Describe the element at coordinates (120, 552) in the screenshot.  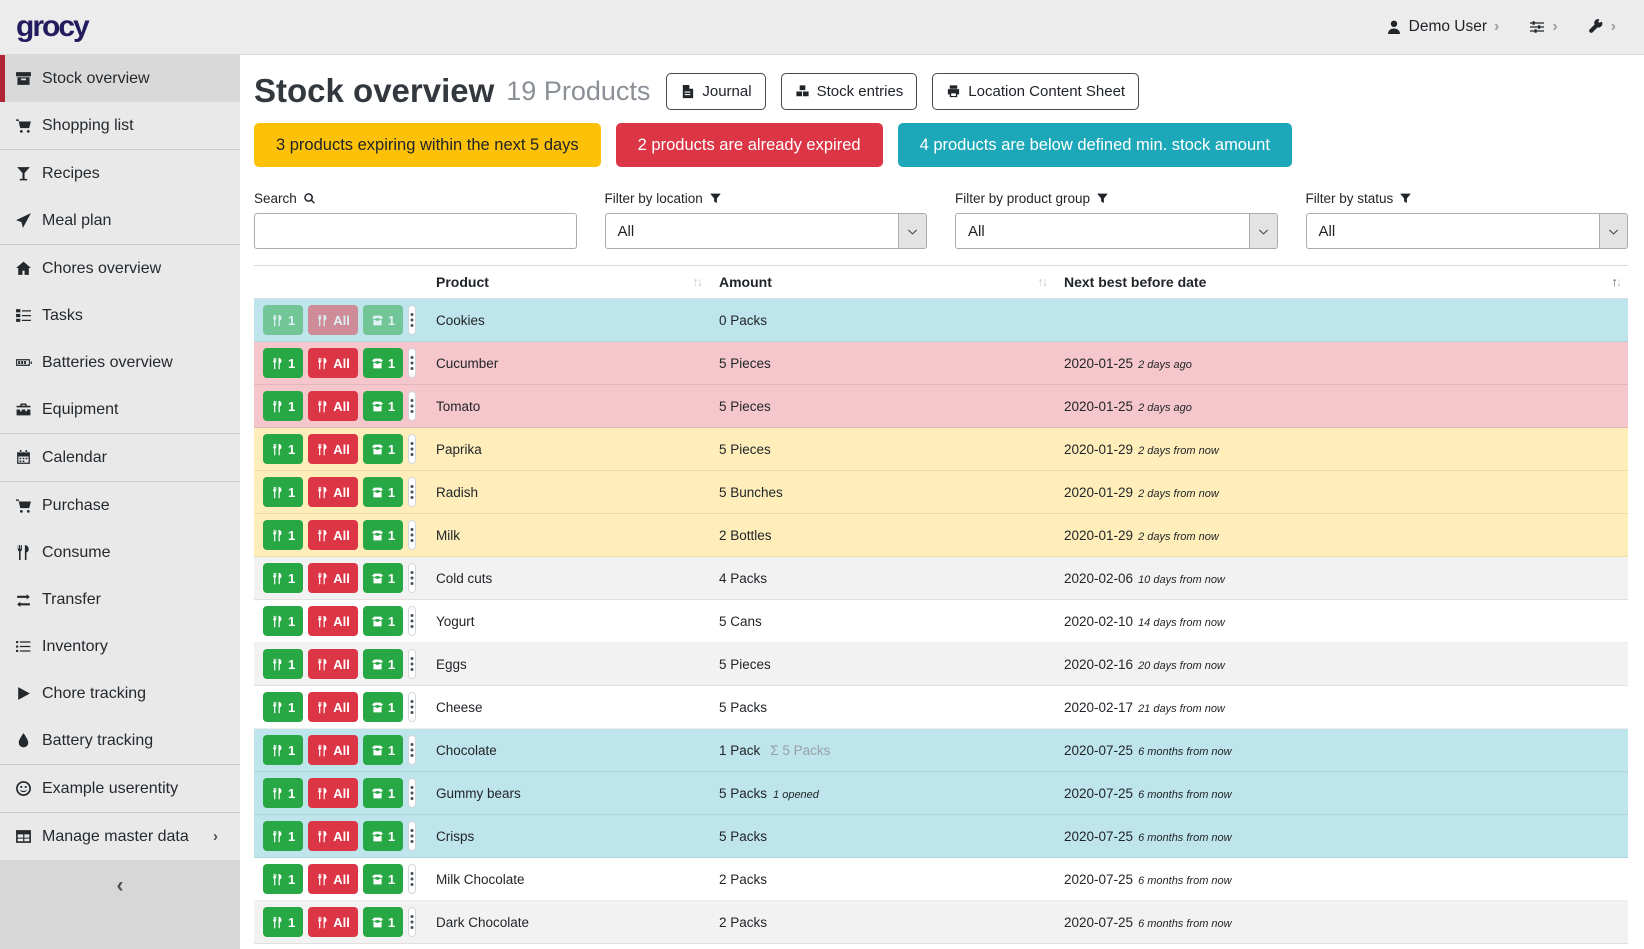
I see `sidebar-item-consume: Consume` at that location.